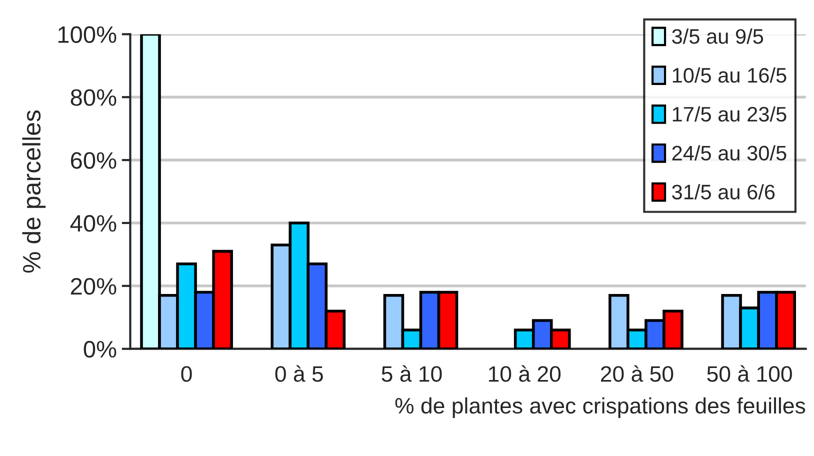 This screenshot has width=814, height=456. Describe the element at coordinates (729, 153) in the screenshot. I see `legend-label: 24/5 au 30/5` at that location.